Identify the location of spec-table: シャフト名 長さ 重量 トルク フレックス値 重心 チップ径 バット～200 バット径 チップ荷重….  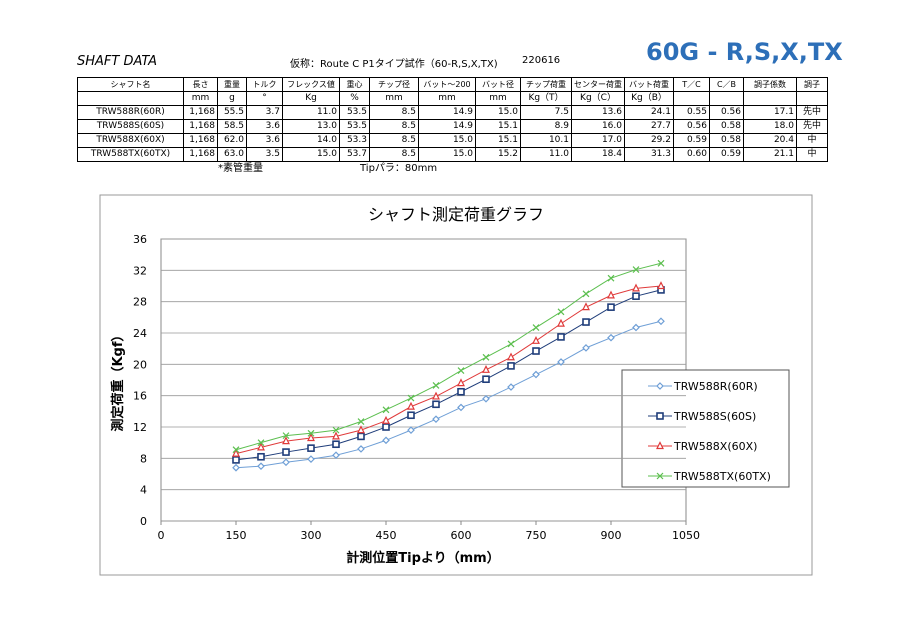
(452, 119).